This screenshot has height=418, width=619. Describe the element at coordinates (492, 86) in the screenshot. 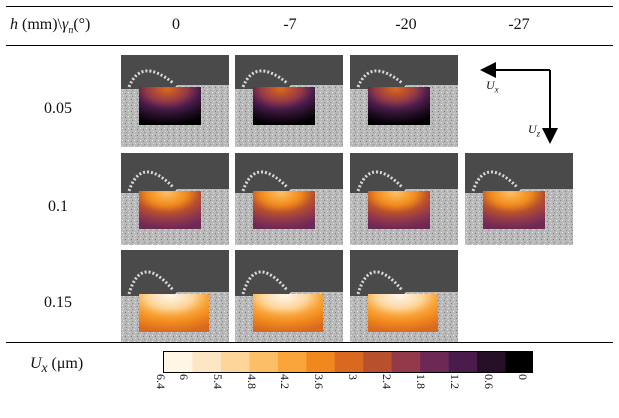

I see `ux-axis-label: Ux` at that location.